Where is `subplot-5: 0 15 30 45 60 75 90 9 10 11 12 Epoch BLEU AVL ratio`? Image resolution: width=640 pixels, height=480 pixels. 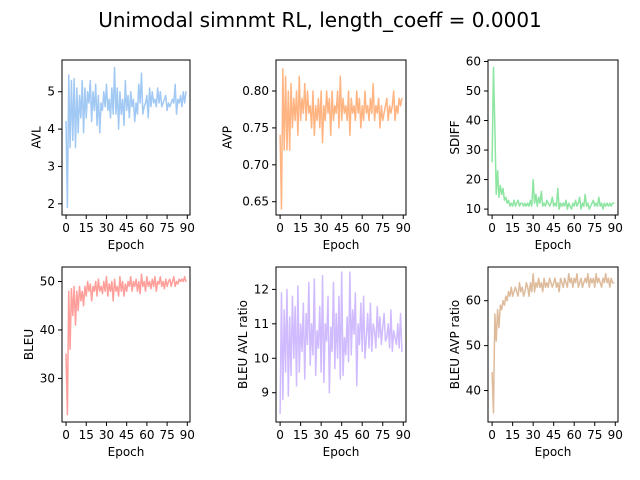
subplot-5: 0 15 30 45 60 75 90 9 10 11 12 Epoch BLEU AVL ratio is located at coordinates (323, 362).